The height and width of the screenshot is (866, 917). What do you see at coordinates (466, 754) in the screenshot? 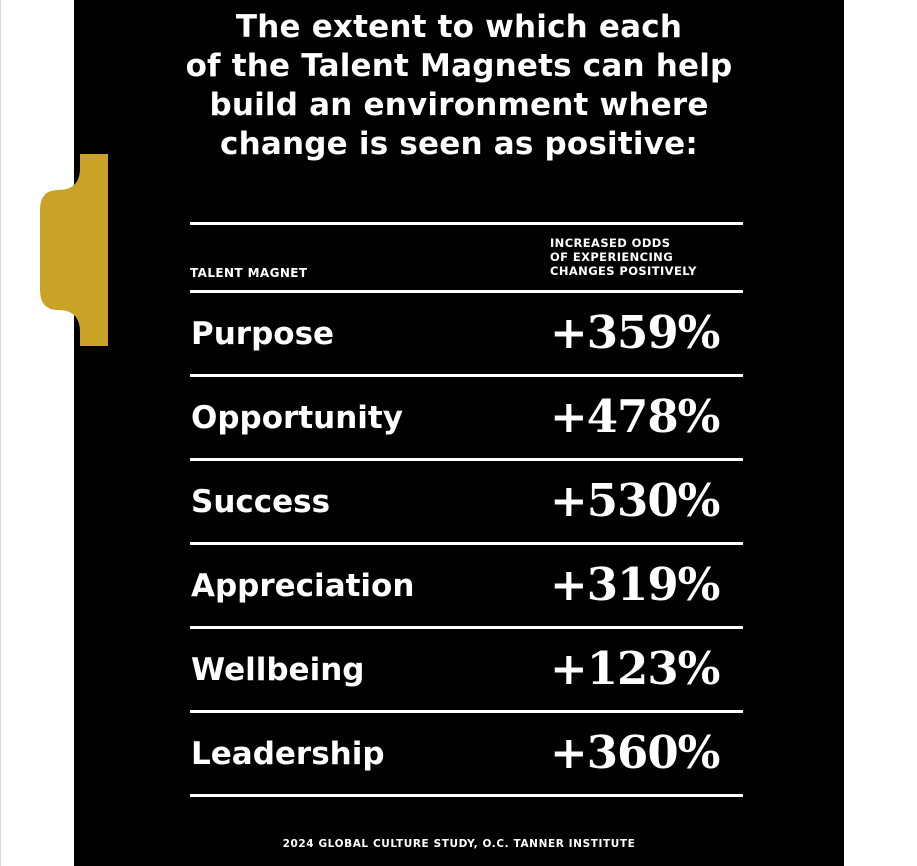
I see `table-row: Leadership +360%` at bounding box center [466, 754].